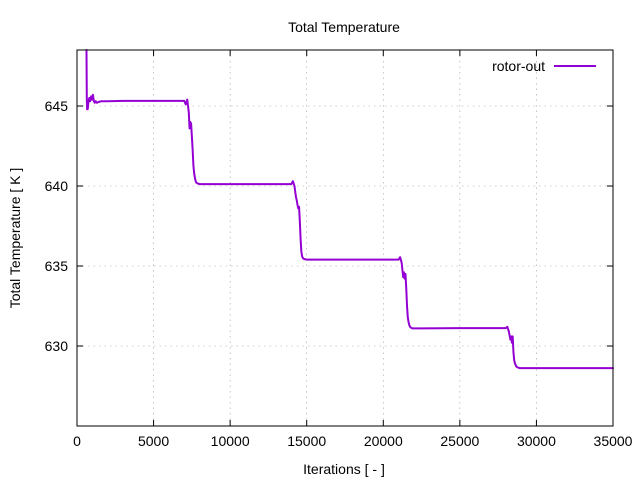 Image resolution: width=640 pixels, height=485 pixels. Describe the element at coordinates (153, 441) in the screenshot. I see `x-tick-label: 5000` at that location.